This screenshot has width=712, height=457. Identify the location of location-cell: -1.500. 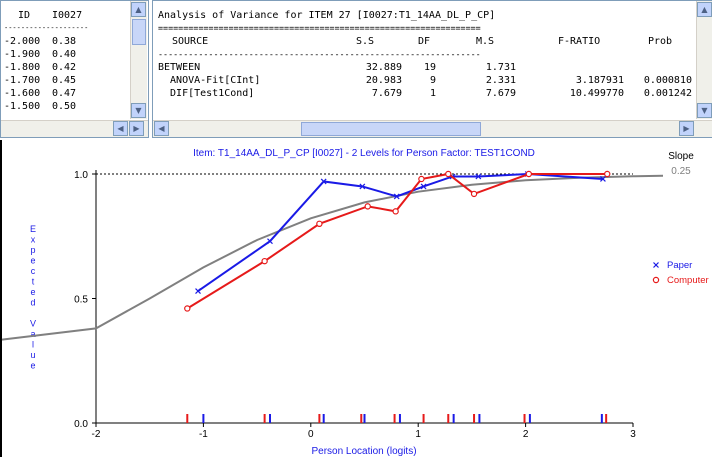
(22, 106).